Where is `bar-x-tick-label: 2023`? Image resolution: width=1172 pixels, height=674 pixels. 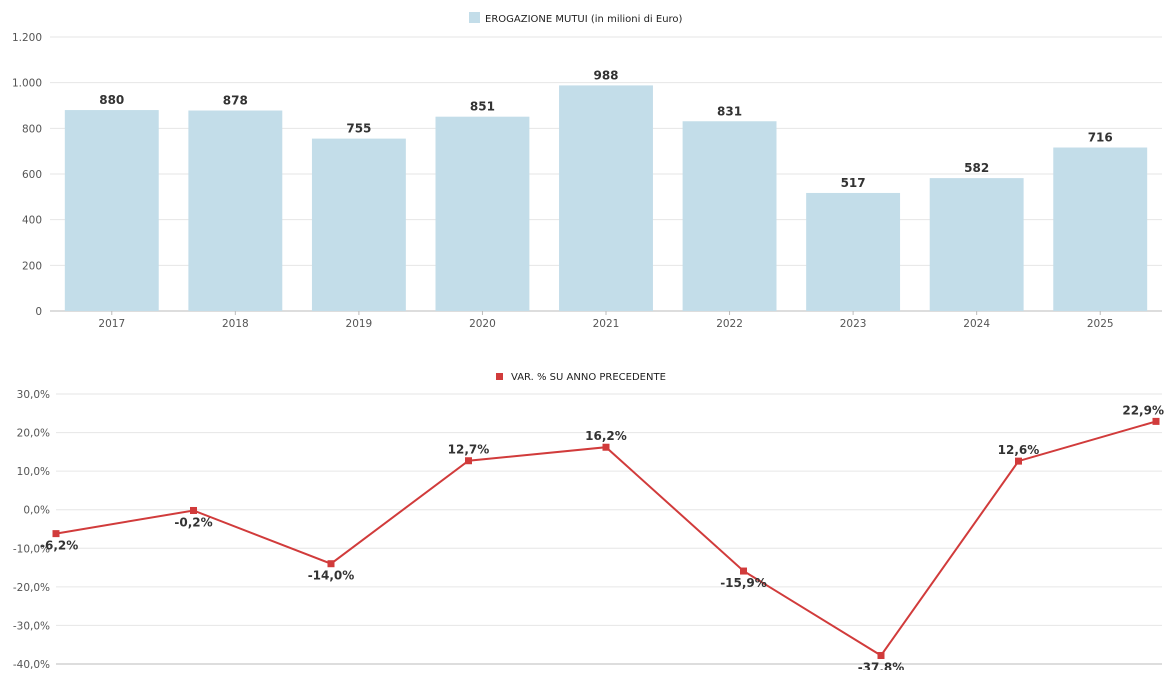
bar-x-tick-label: 2023 is located at coordinates (853, 324).